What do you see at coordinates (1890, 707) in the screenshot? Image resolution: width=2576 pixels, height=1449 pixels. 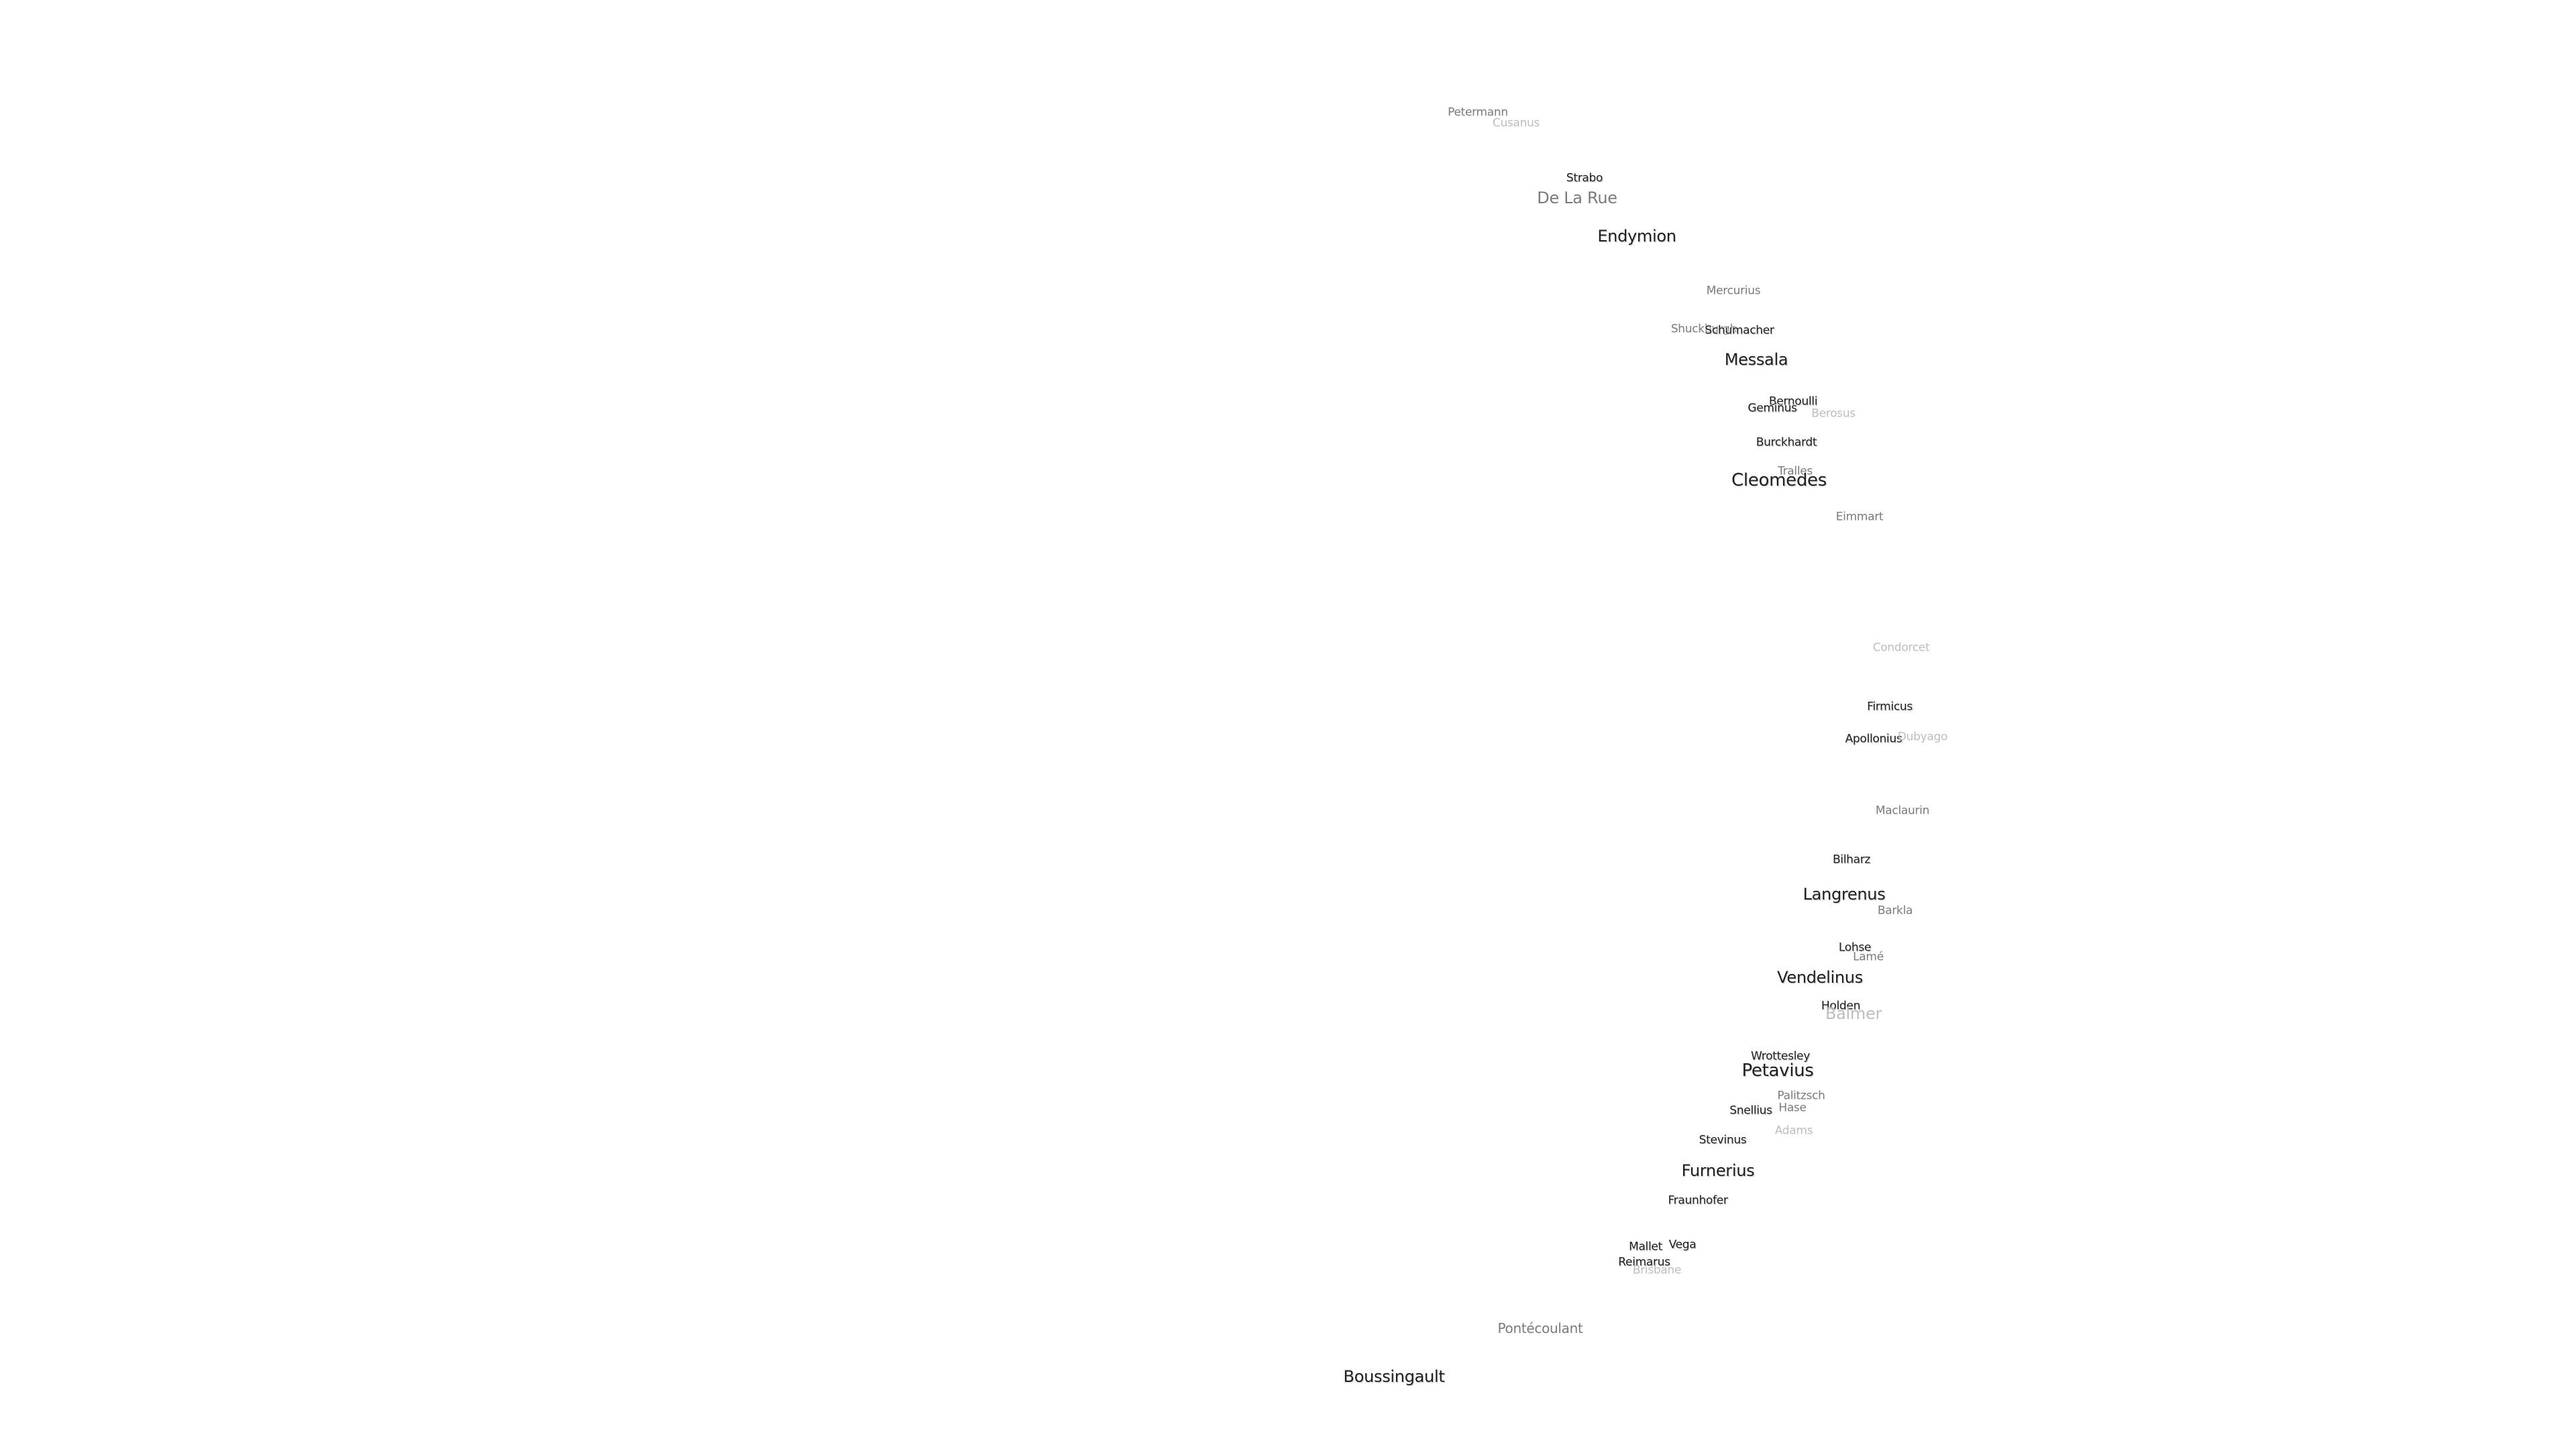 I see `crater-label-firmicus: Firmicus` at bounding box center [1890, 707].